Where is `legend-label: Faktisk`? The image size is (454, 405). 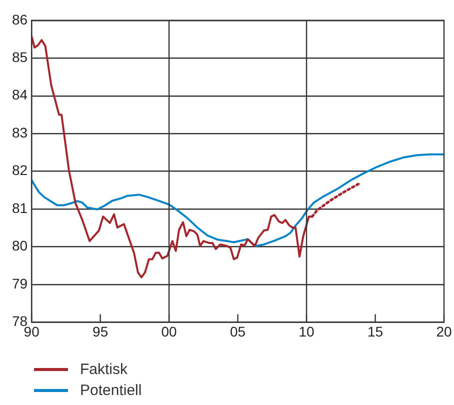 legend-label: Faktisk is located at coordinates (104, 369).